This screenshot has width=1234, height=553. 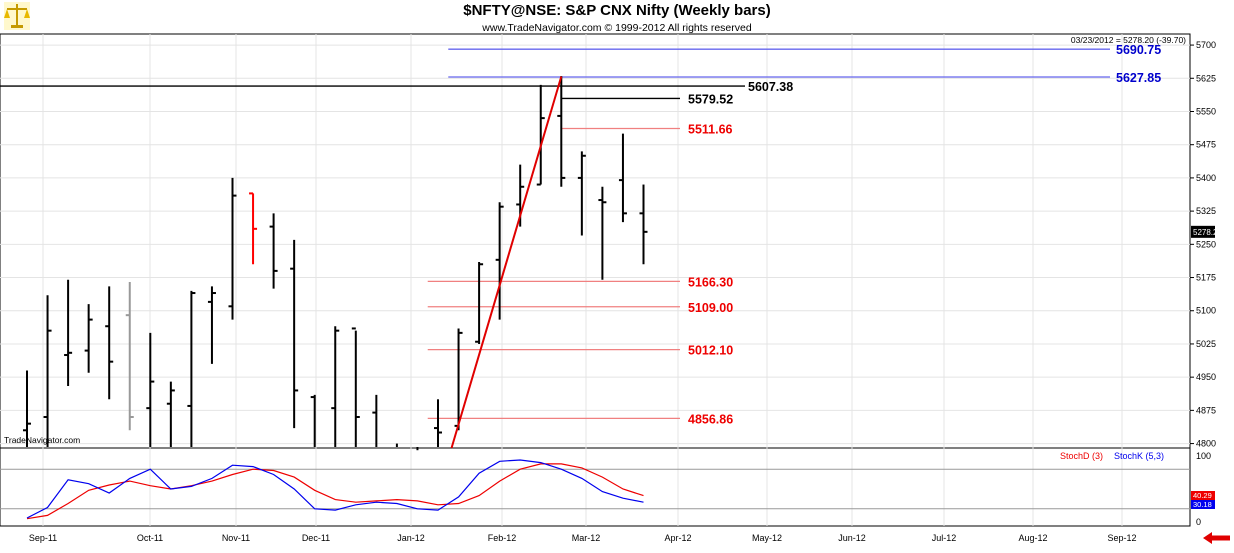 I want to click on y-tick-label: 5550, so click(x=1206, y=111).